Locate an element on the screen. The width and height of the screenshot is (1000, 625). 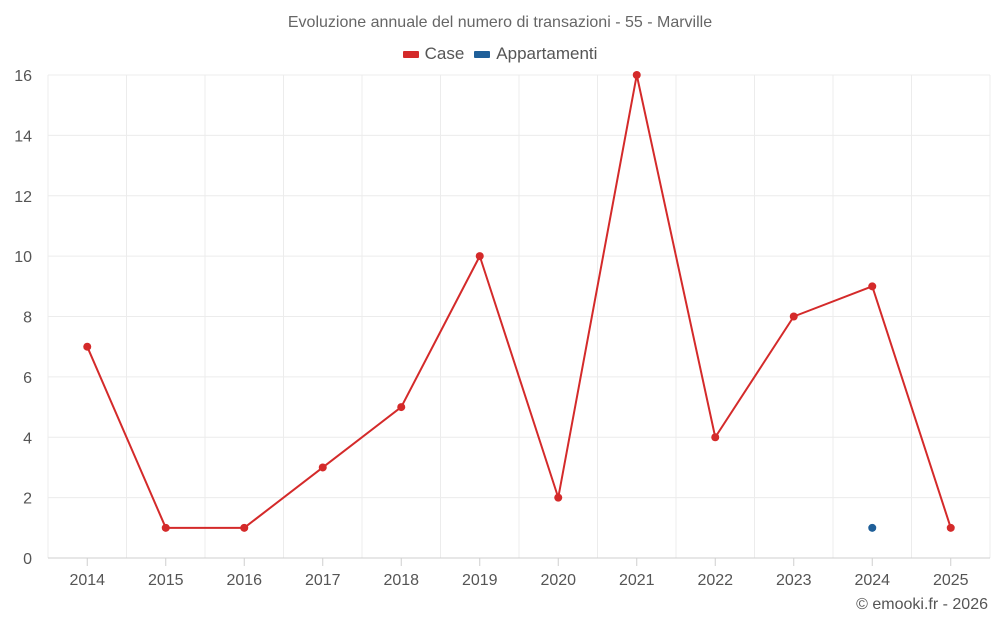
legend-label-appartamenti: Appartamenti is located at coordinates (547, 53).